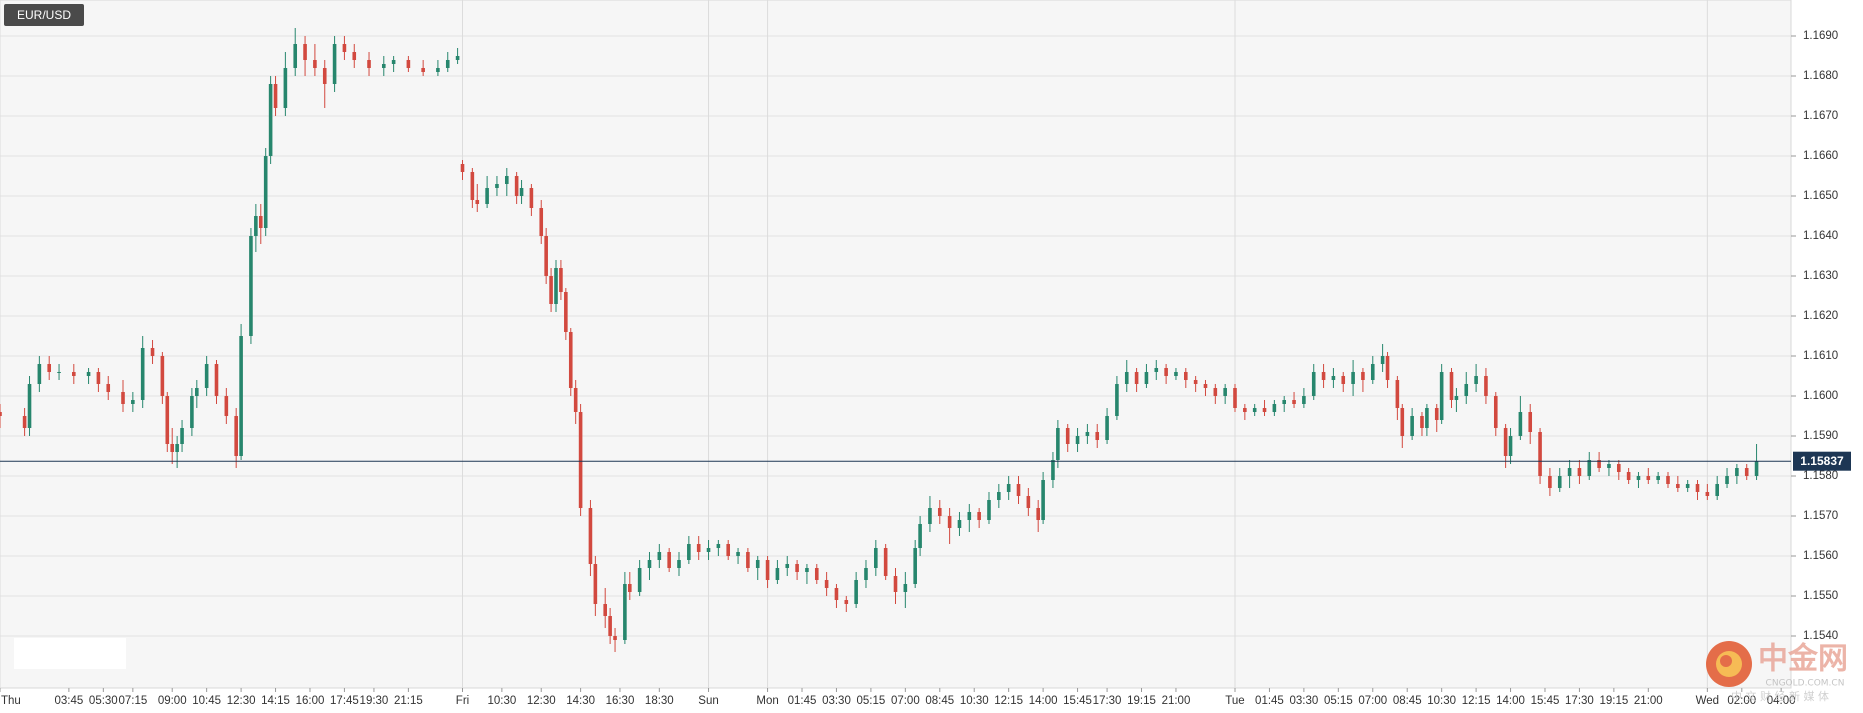  I want to click on y-tick-label: 1.1600, so click(1820, 396).